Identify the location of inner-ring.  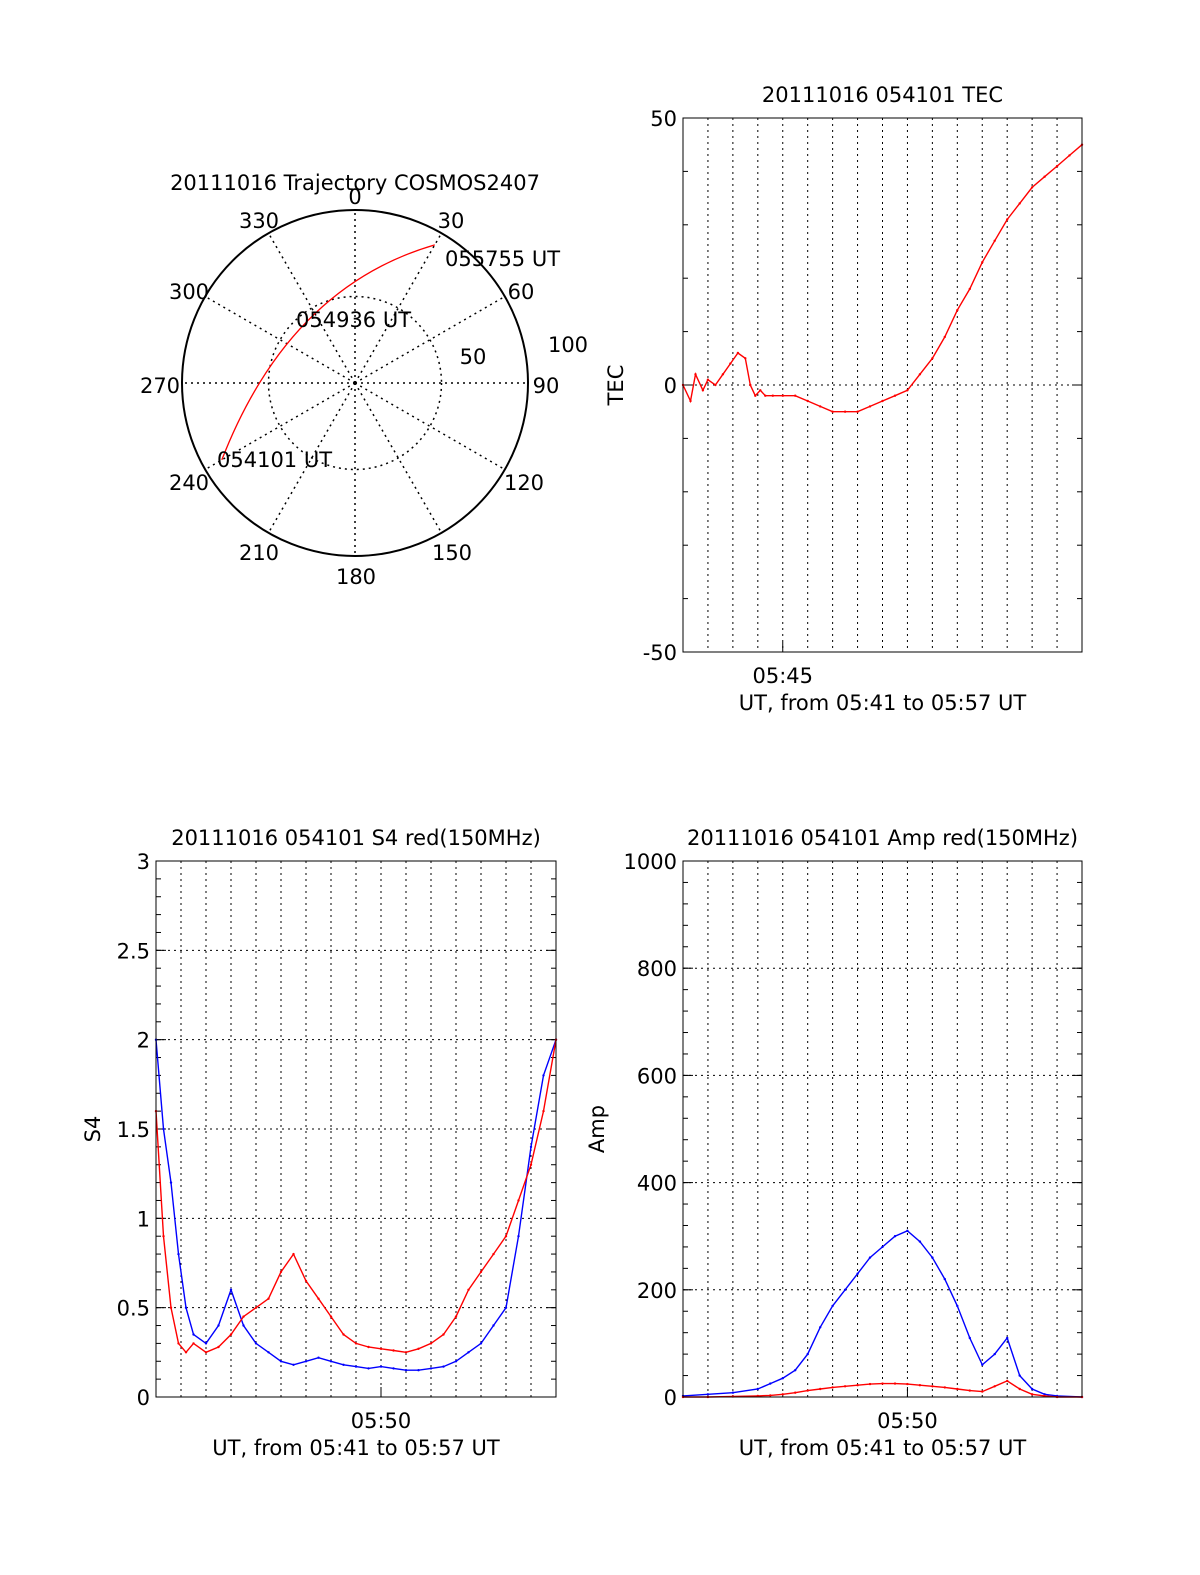
(355, 383).